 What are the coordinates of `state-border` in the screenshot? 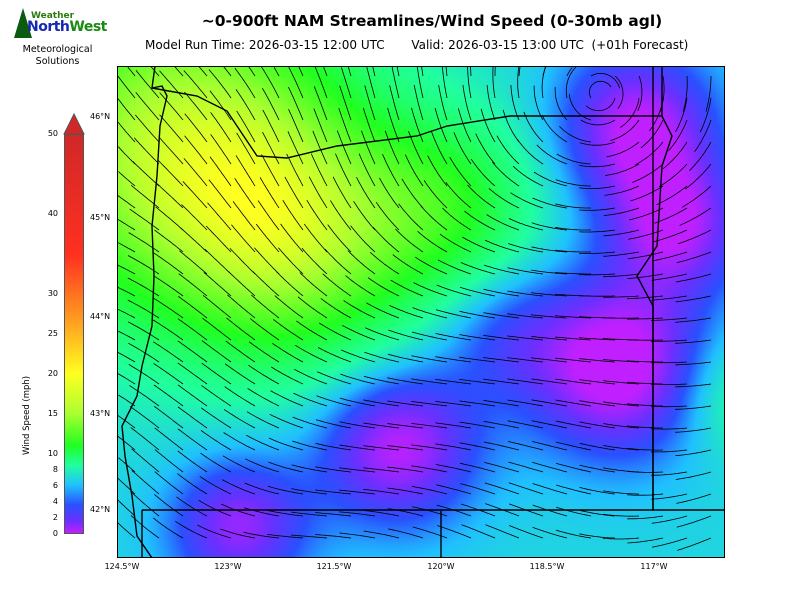 It's located at (657, 288).